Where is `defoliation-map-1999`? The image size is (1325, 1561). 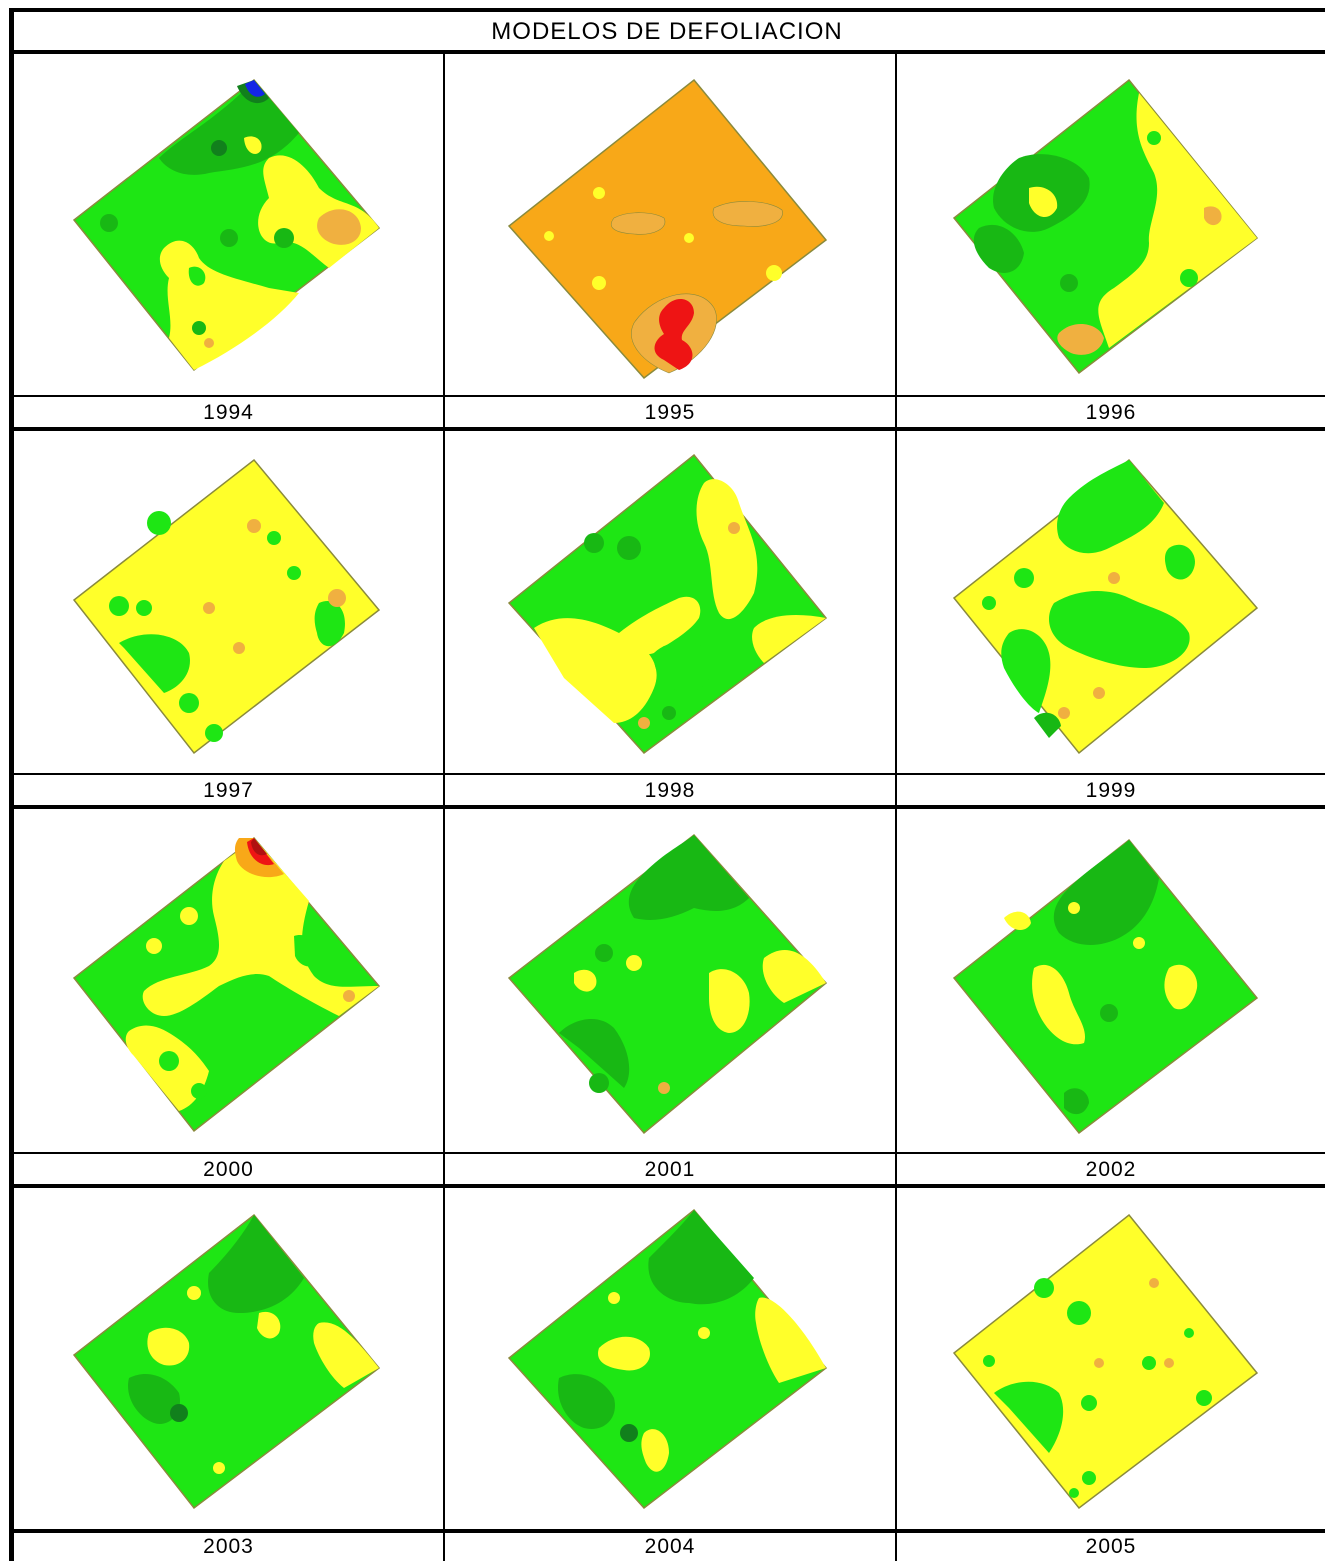 defoliation-map-1999 is located at coordinates (1109, 608).